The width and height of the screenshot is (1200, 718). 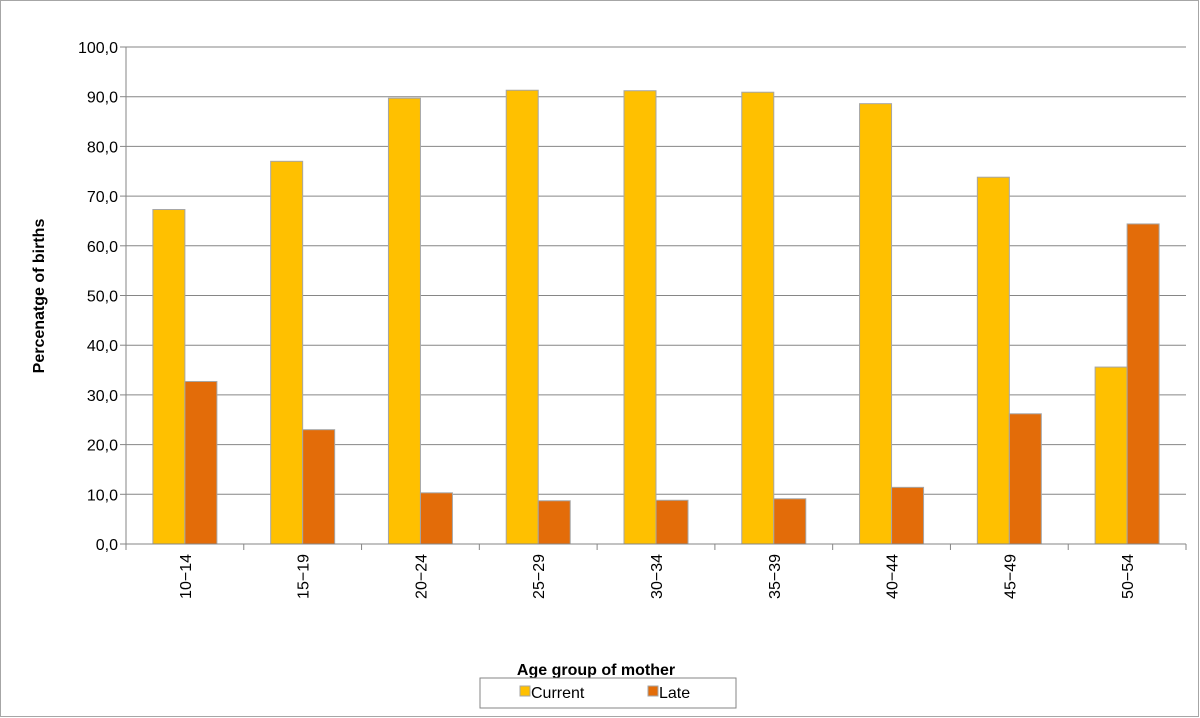 I want to click on y-tick-label: 60,0, so click(x=102, y=247).